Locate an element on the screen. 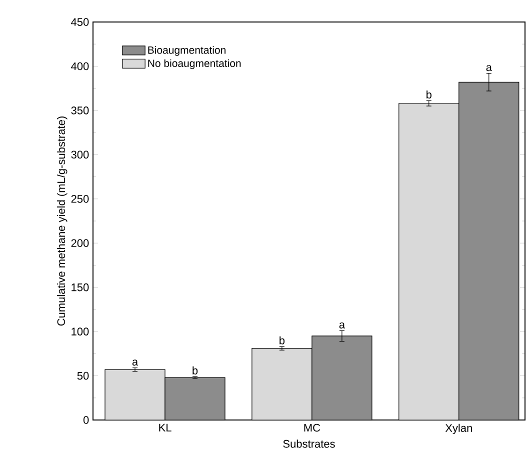 The width and height of the screenshot is (529, 475). x-tick-label: MC is located at coordinates (312, 428).